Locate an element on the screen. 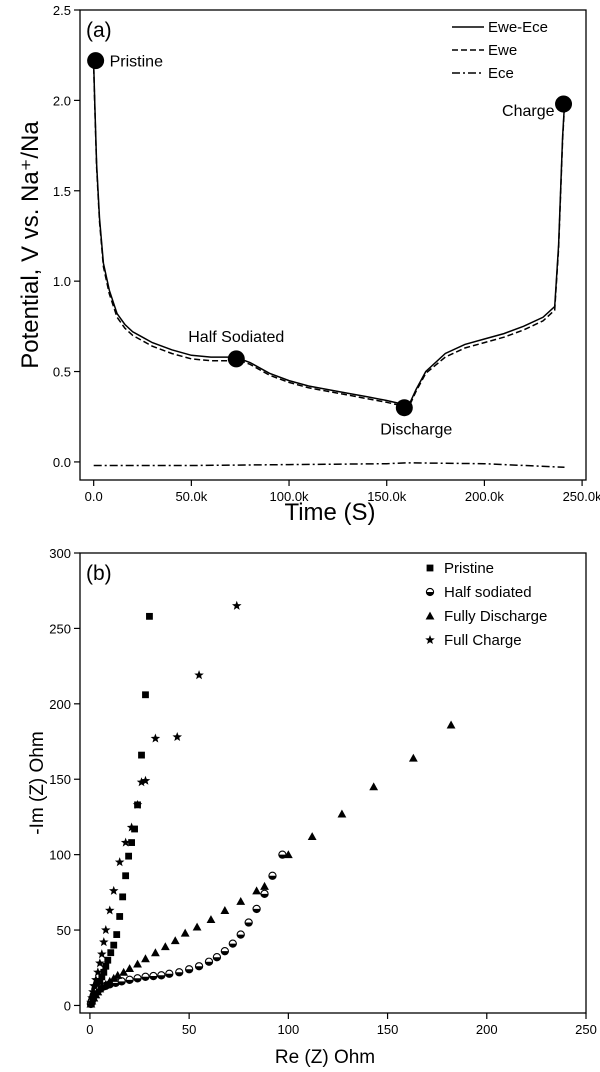 The height and width of the screenshot is (1072, 600). panel-a-y-tick-label: 1.0 is located at coordinates (62, 281).